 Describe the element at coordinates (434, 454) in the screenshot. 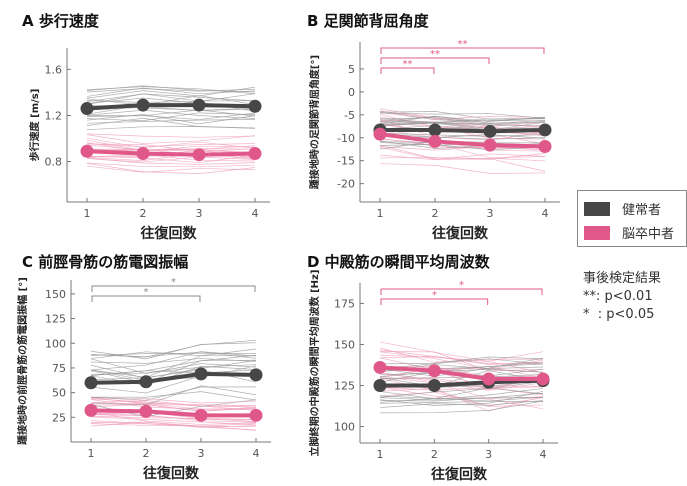

I see `x-tick-label: 2` at that location.